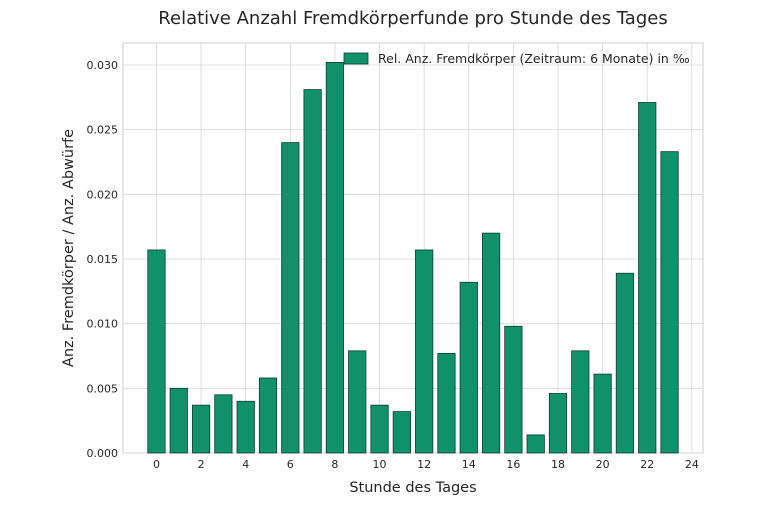 This screenshot has width=760, height=505. I want to click on y-axis-label: Anz. Fremdkörper / Anz. Abwürfe, so click(69, 248).